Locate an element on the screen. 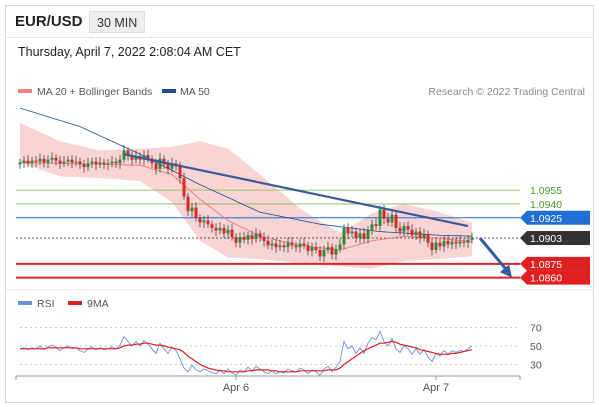  level-label: 1.0875 is located at coordinates (546, 265).